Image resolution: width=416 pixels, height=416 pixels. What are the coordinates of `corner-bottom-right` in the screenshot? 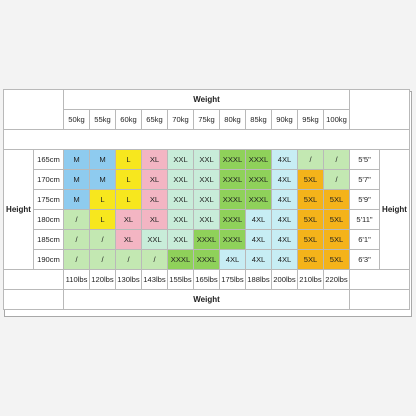 It's located at (379, 299).